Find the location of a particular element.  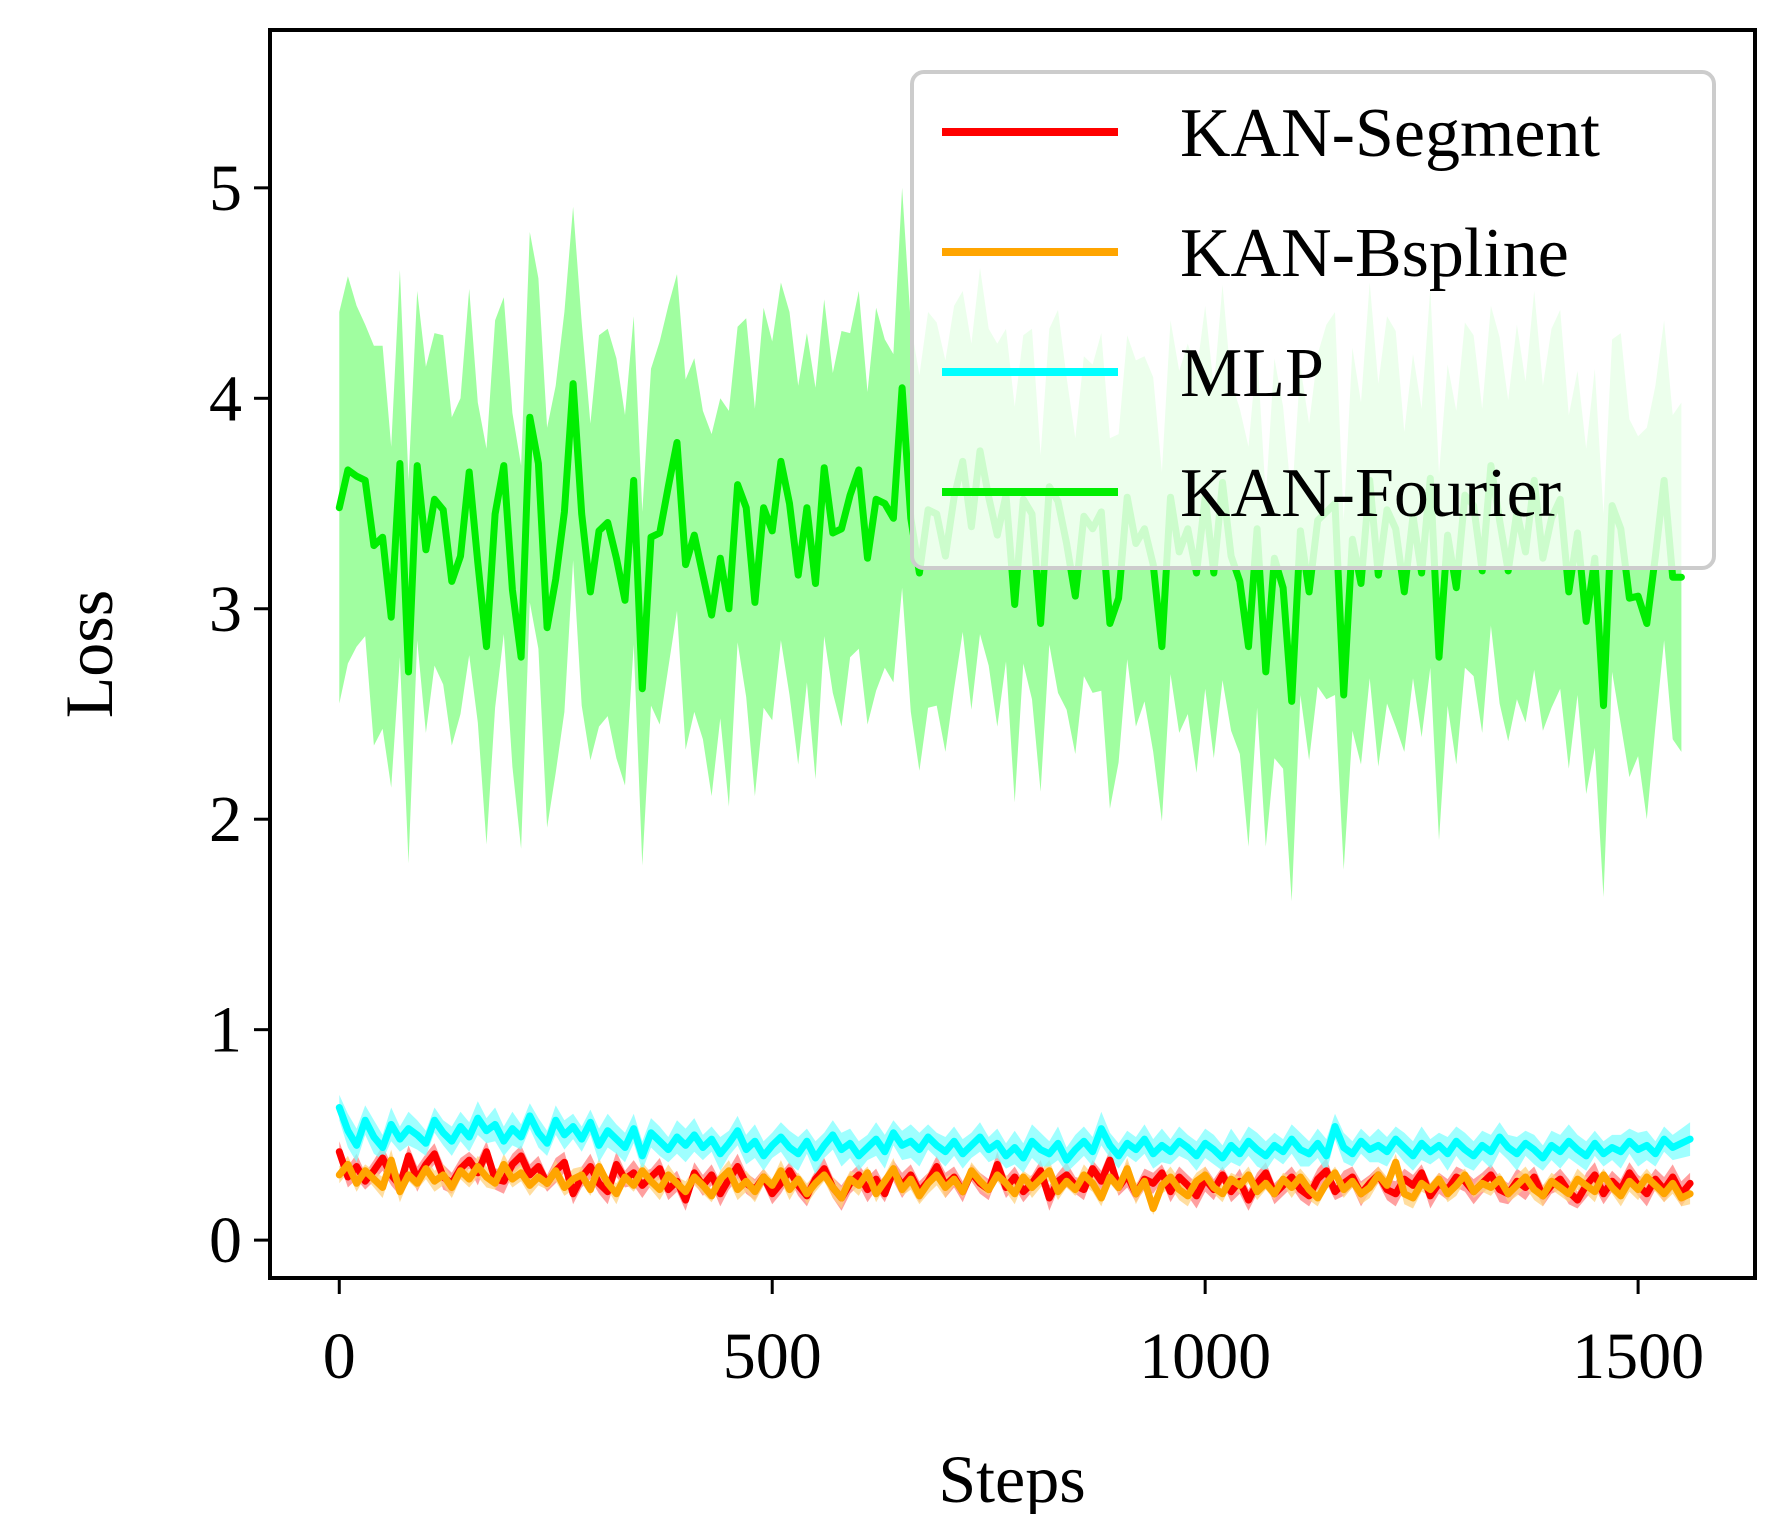

legend-label-kan-fourier: KAN-Fourier is located at coordinates (1370, 493).